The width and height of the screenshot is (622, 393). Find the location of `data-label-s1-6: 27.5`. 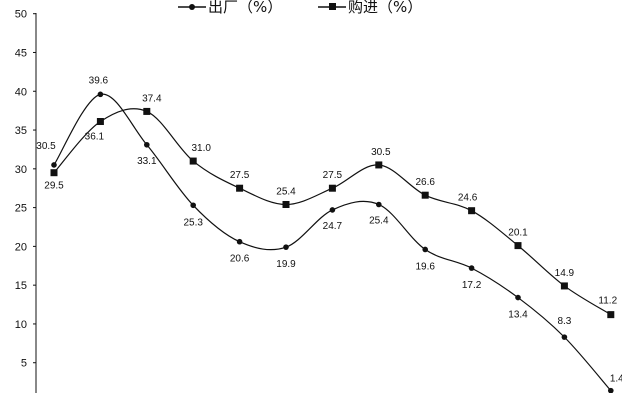

data-label-s1-6: 27.5 is located at coordinates (333, 175).